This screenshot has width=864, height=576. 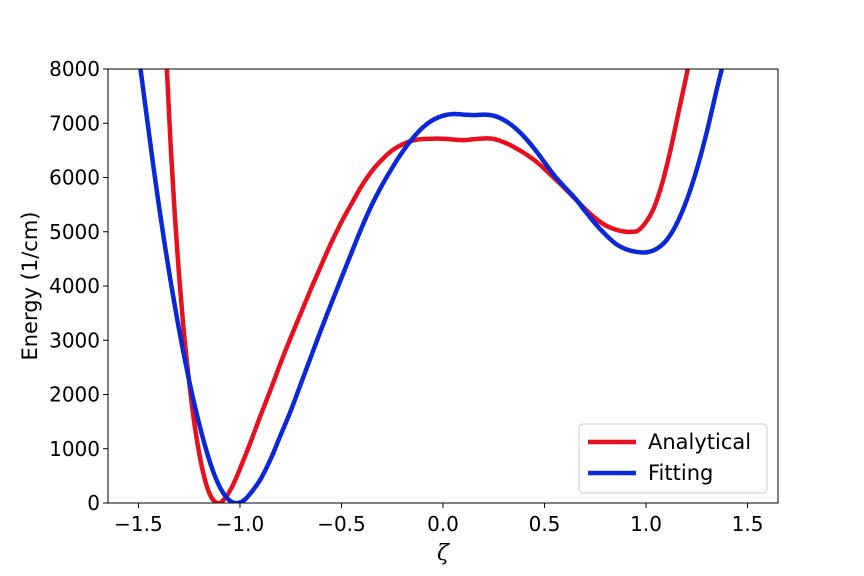 I want to click on y-tick-label: 5000, so click(x=74, y=232).